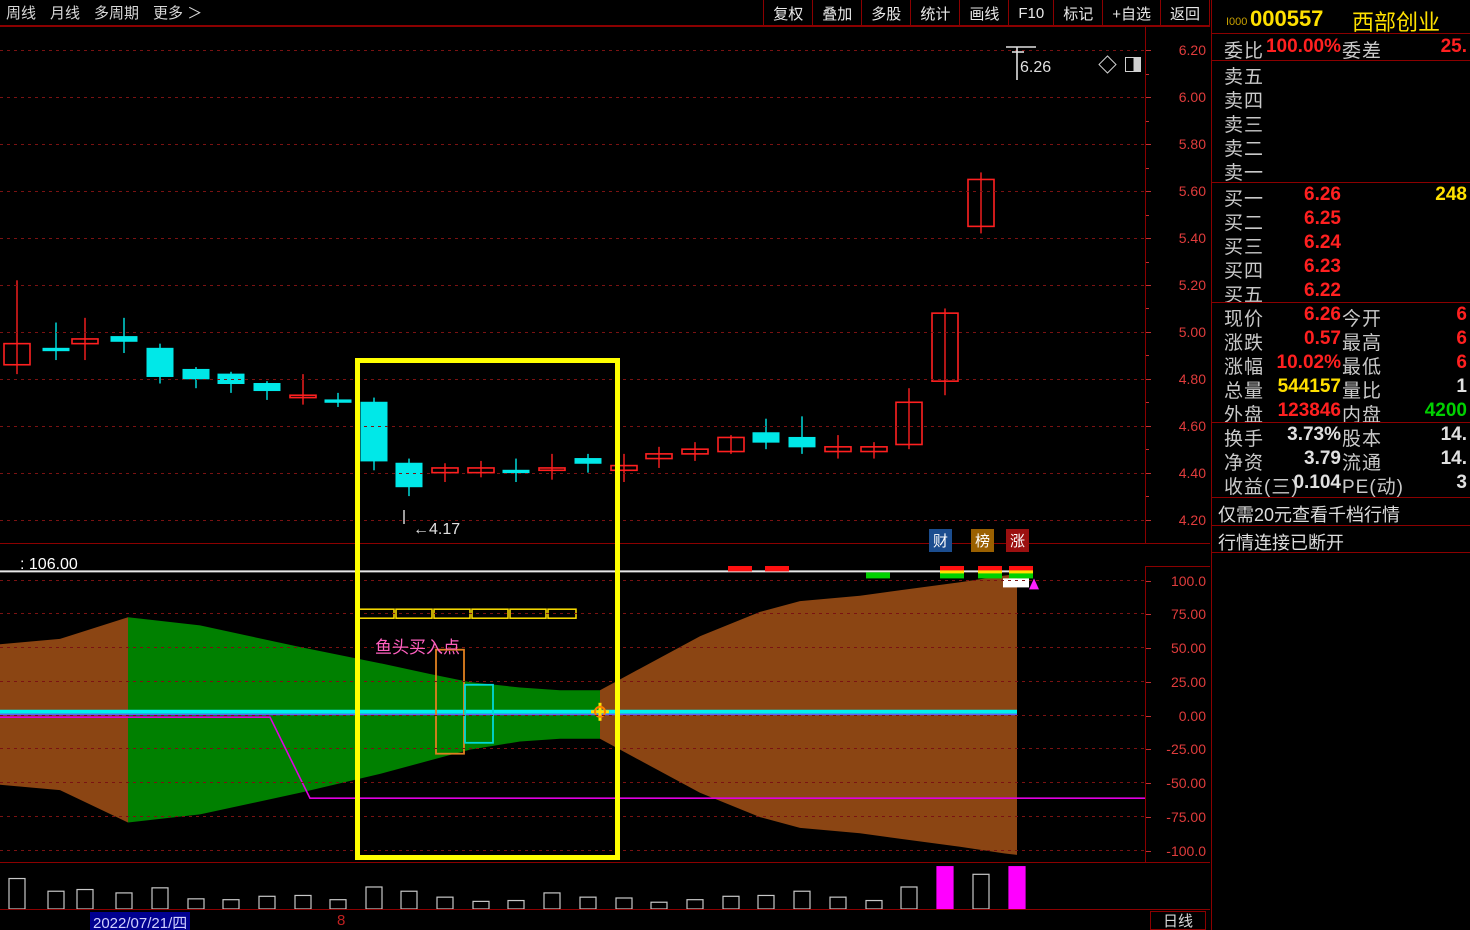 The image size is (1470, 930). I want to click on price-axis-tick-label: 5.60, so click(1192, 191).